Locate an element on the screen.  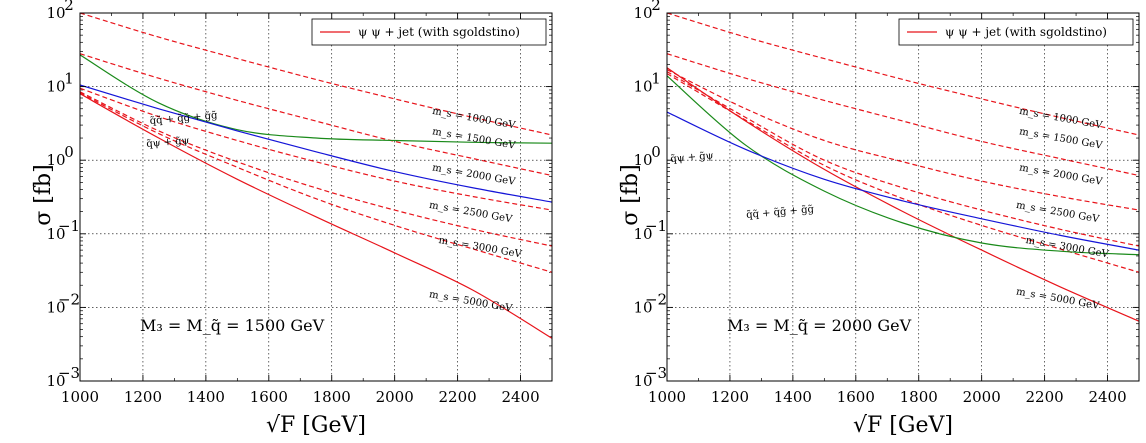
plot-annotation: M₃ = M_q̃ = 1500 GeV is located at coordinates (232, 325).